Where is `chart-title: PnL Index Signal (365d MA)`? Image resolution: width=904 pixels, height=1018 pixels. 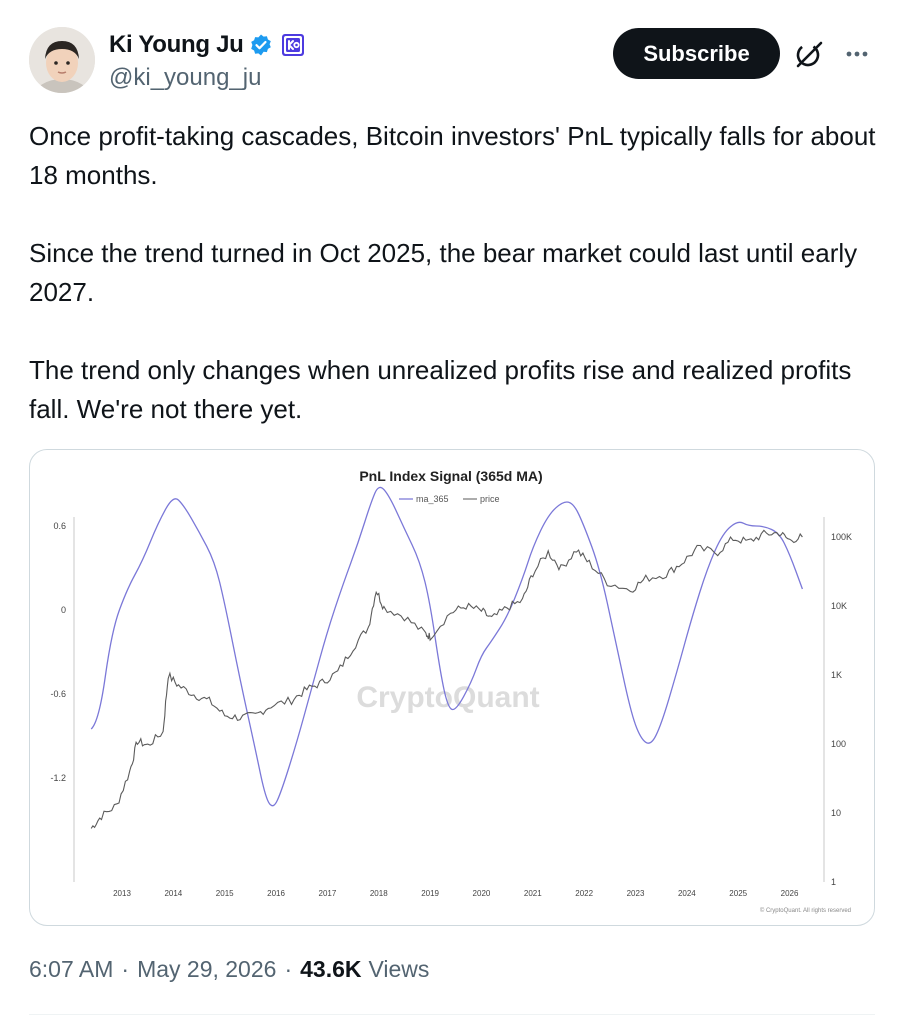
chart-title: PnL Index Signal (365d MA) is located at coordinates (450, 476).